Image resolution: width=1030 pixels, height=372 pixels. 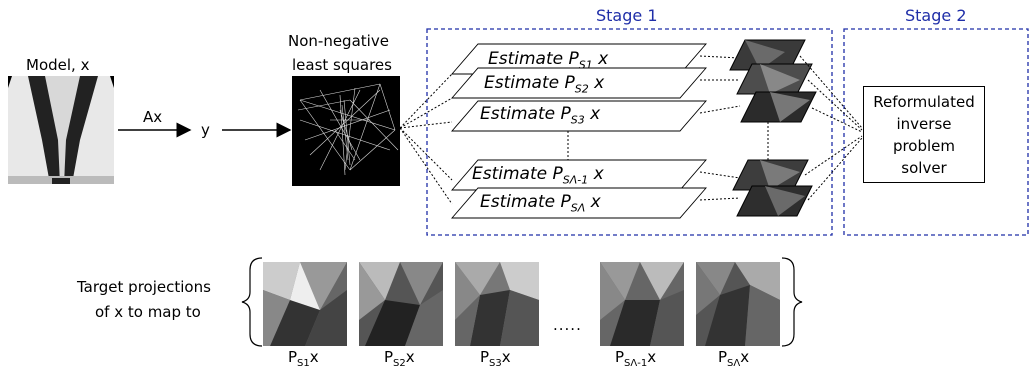 What do you see at coordinates (831, 128) in the screenshot?
I see `stack-to-solver-lines` at bounding box center [831, 128].